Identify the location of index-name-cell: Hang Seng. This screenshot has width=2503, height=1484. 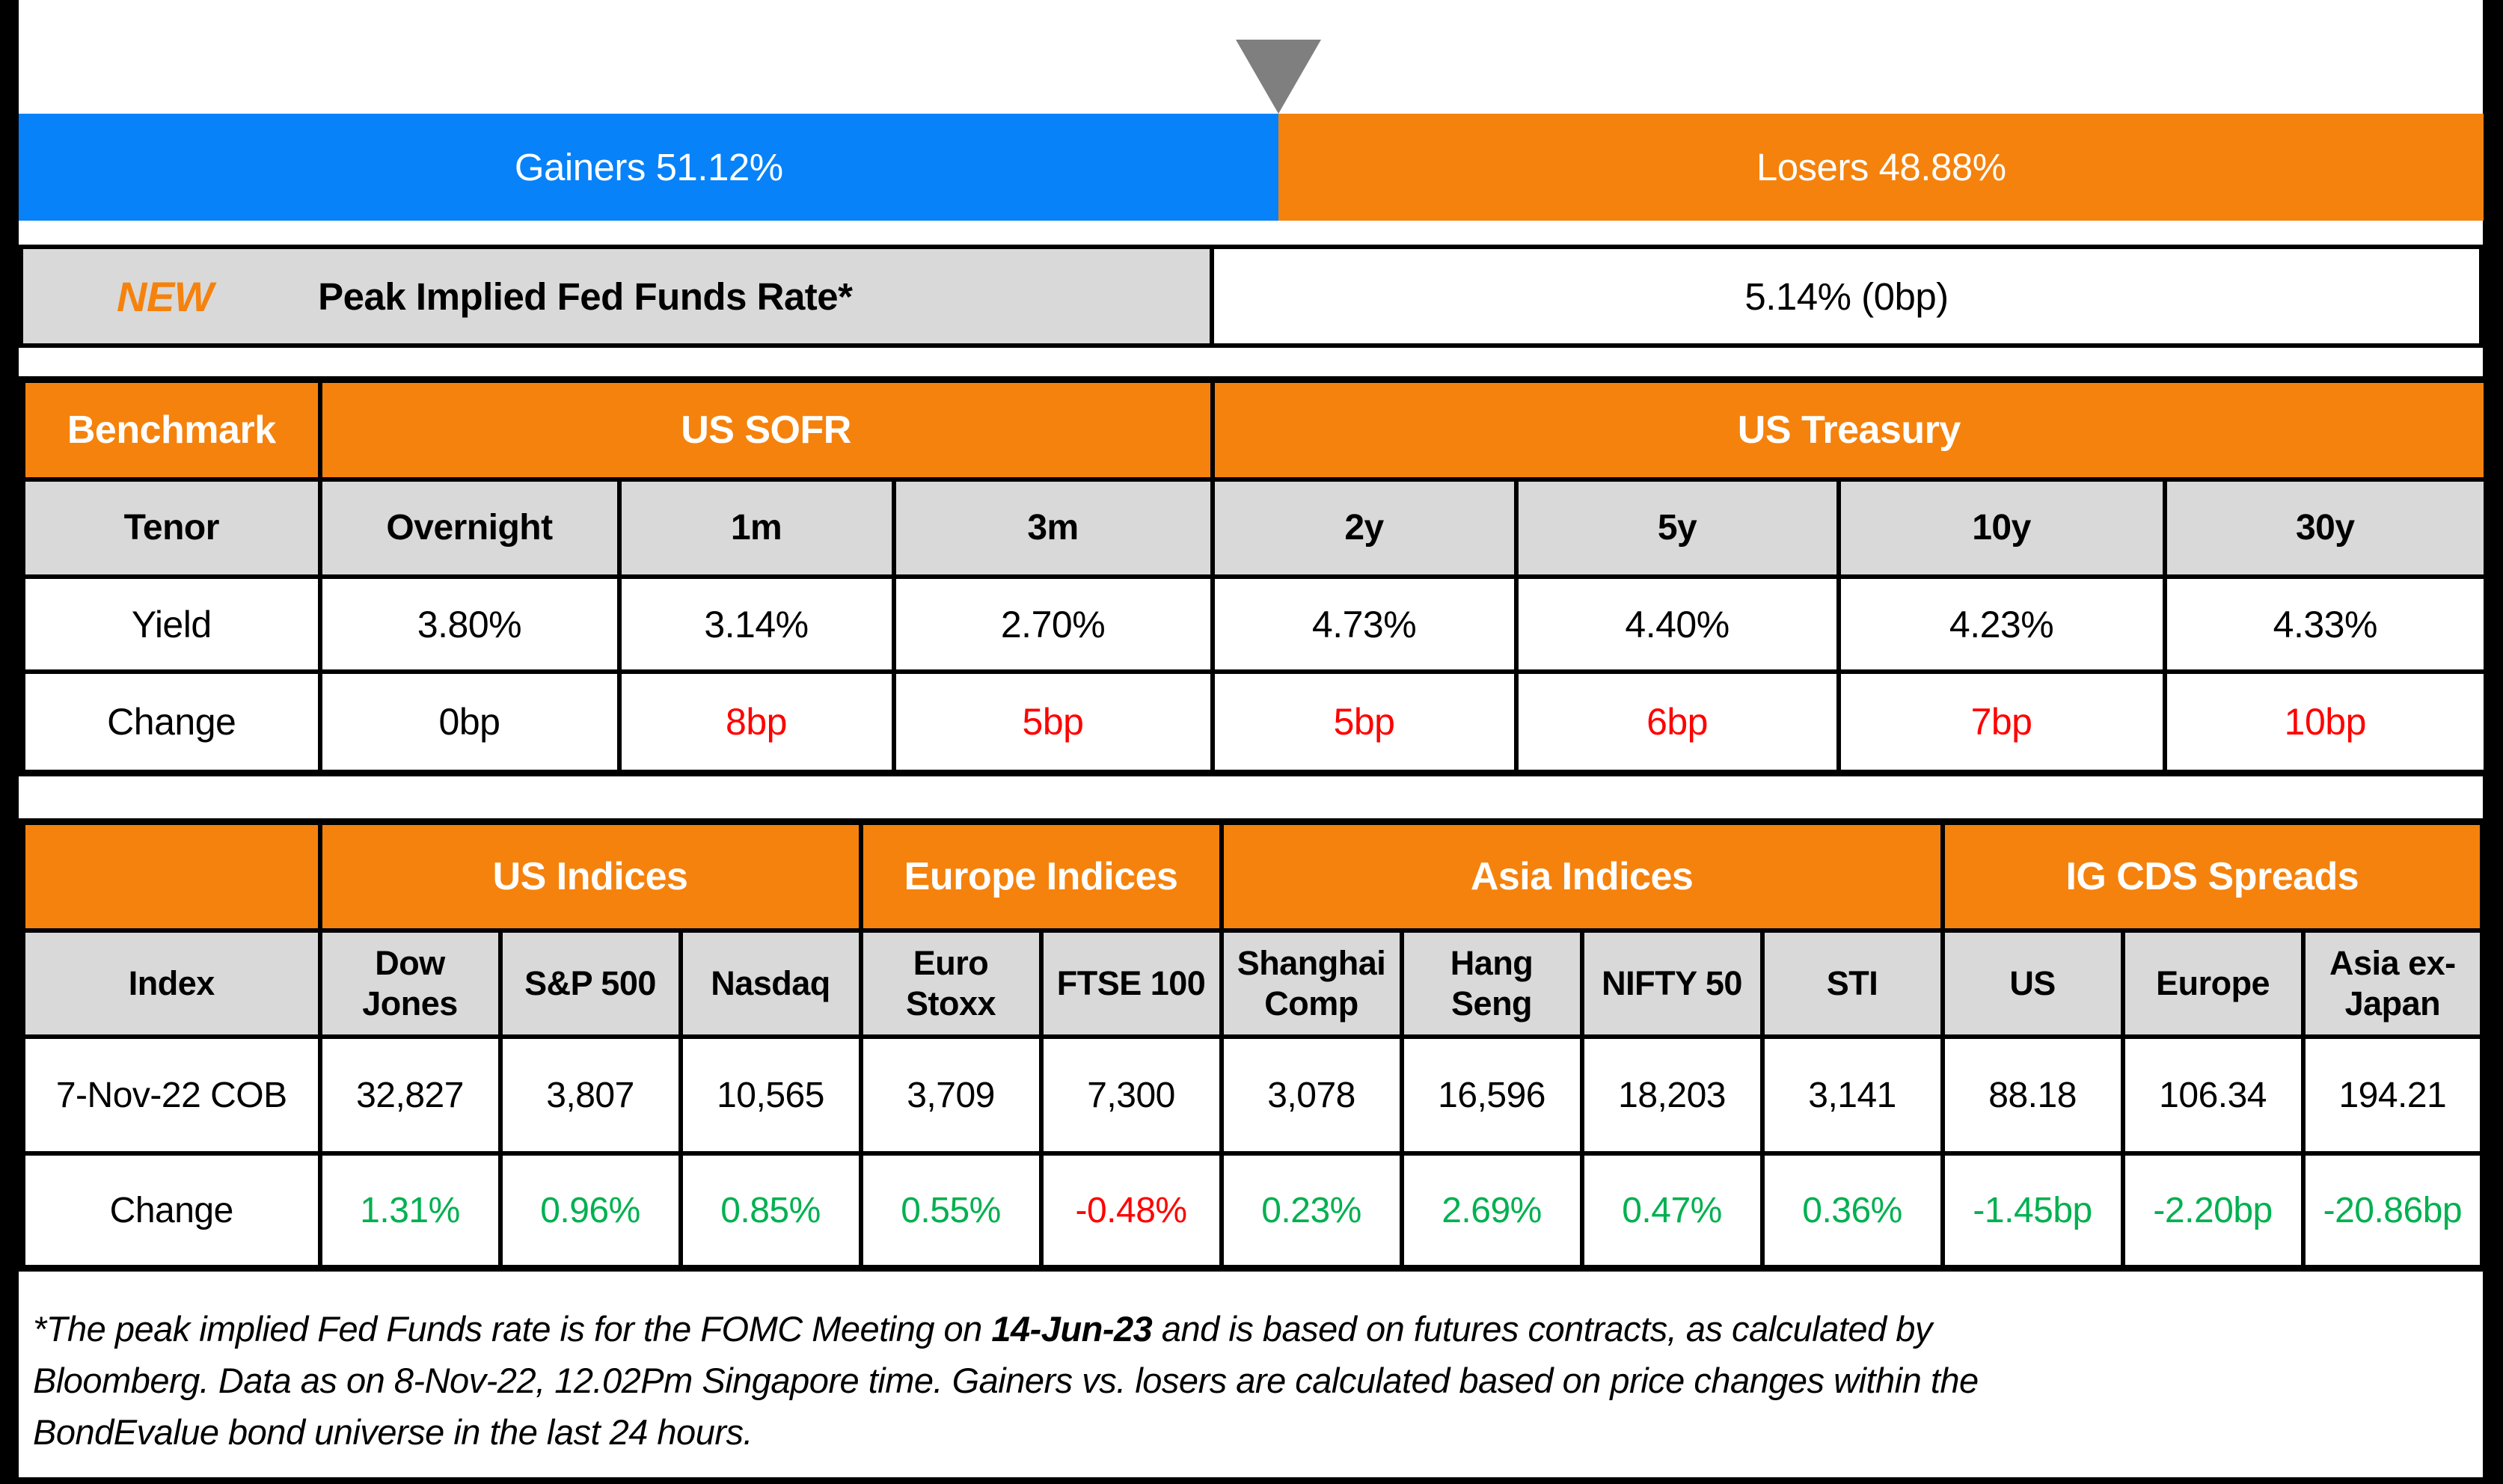
(1492, 983).